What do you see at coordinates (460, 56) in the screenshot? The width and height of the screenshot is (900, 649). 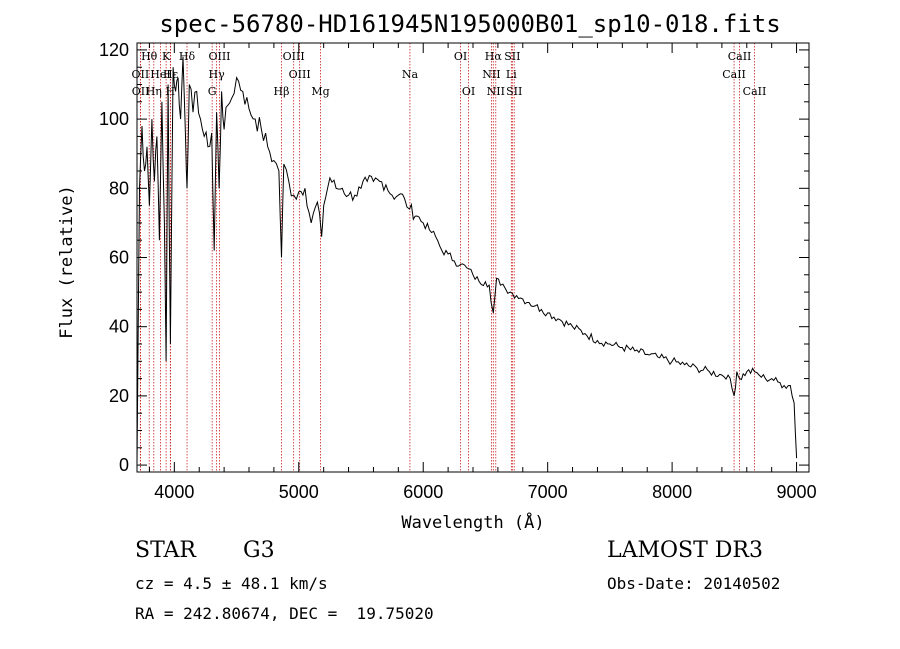 I see `line-label-17: OI` at bounding box center [460, 56].